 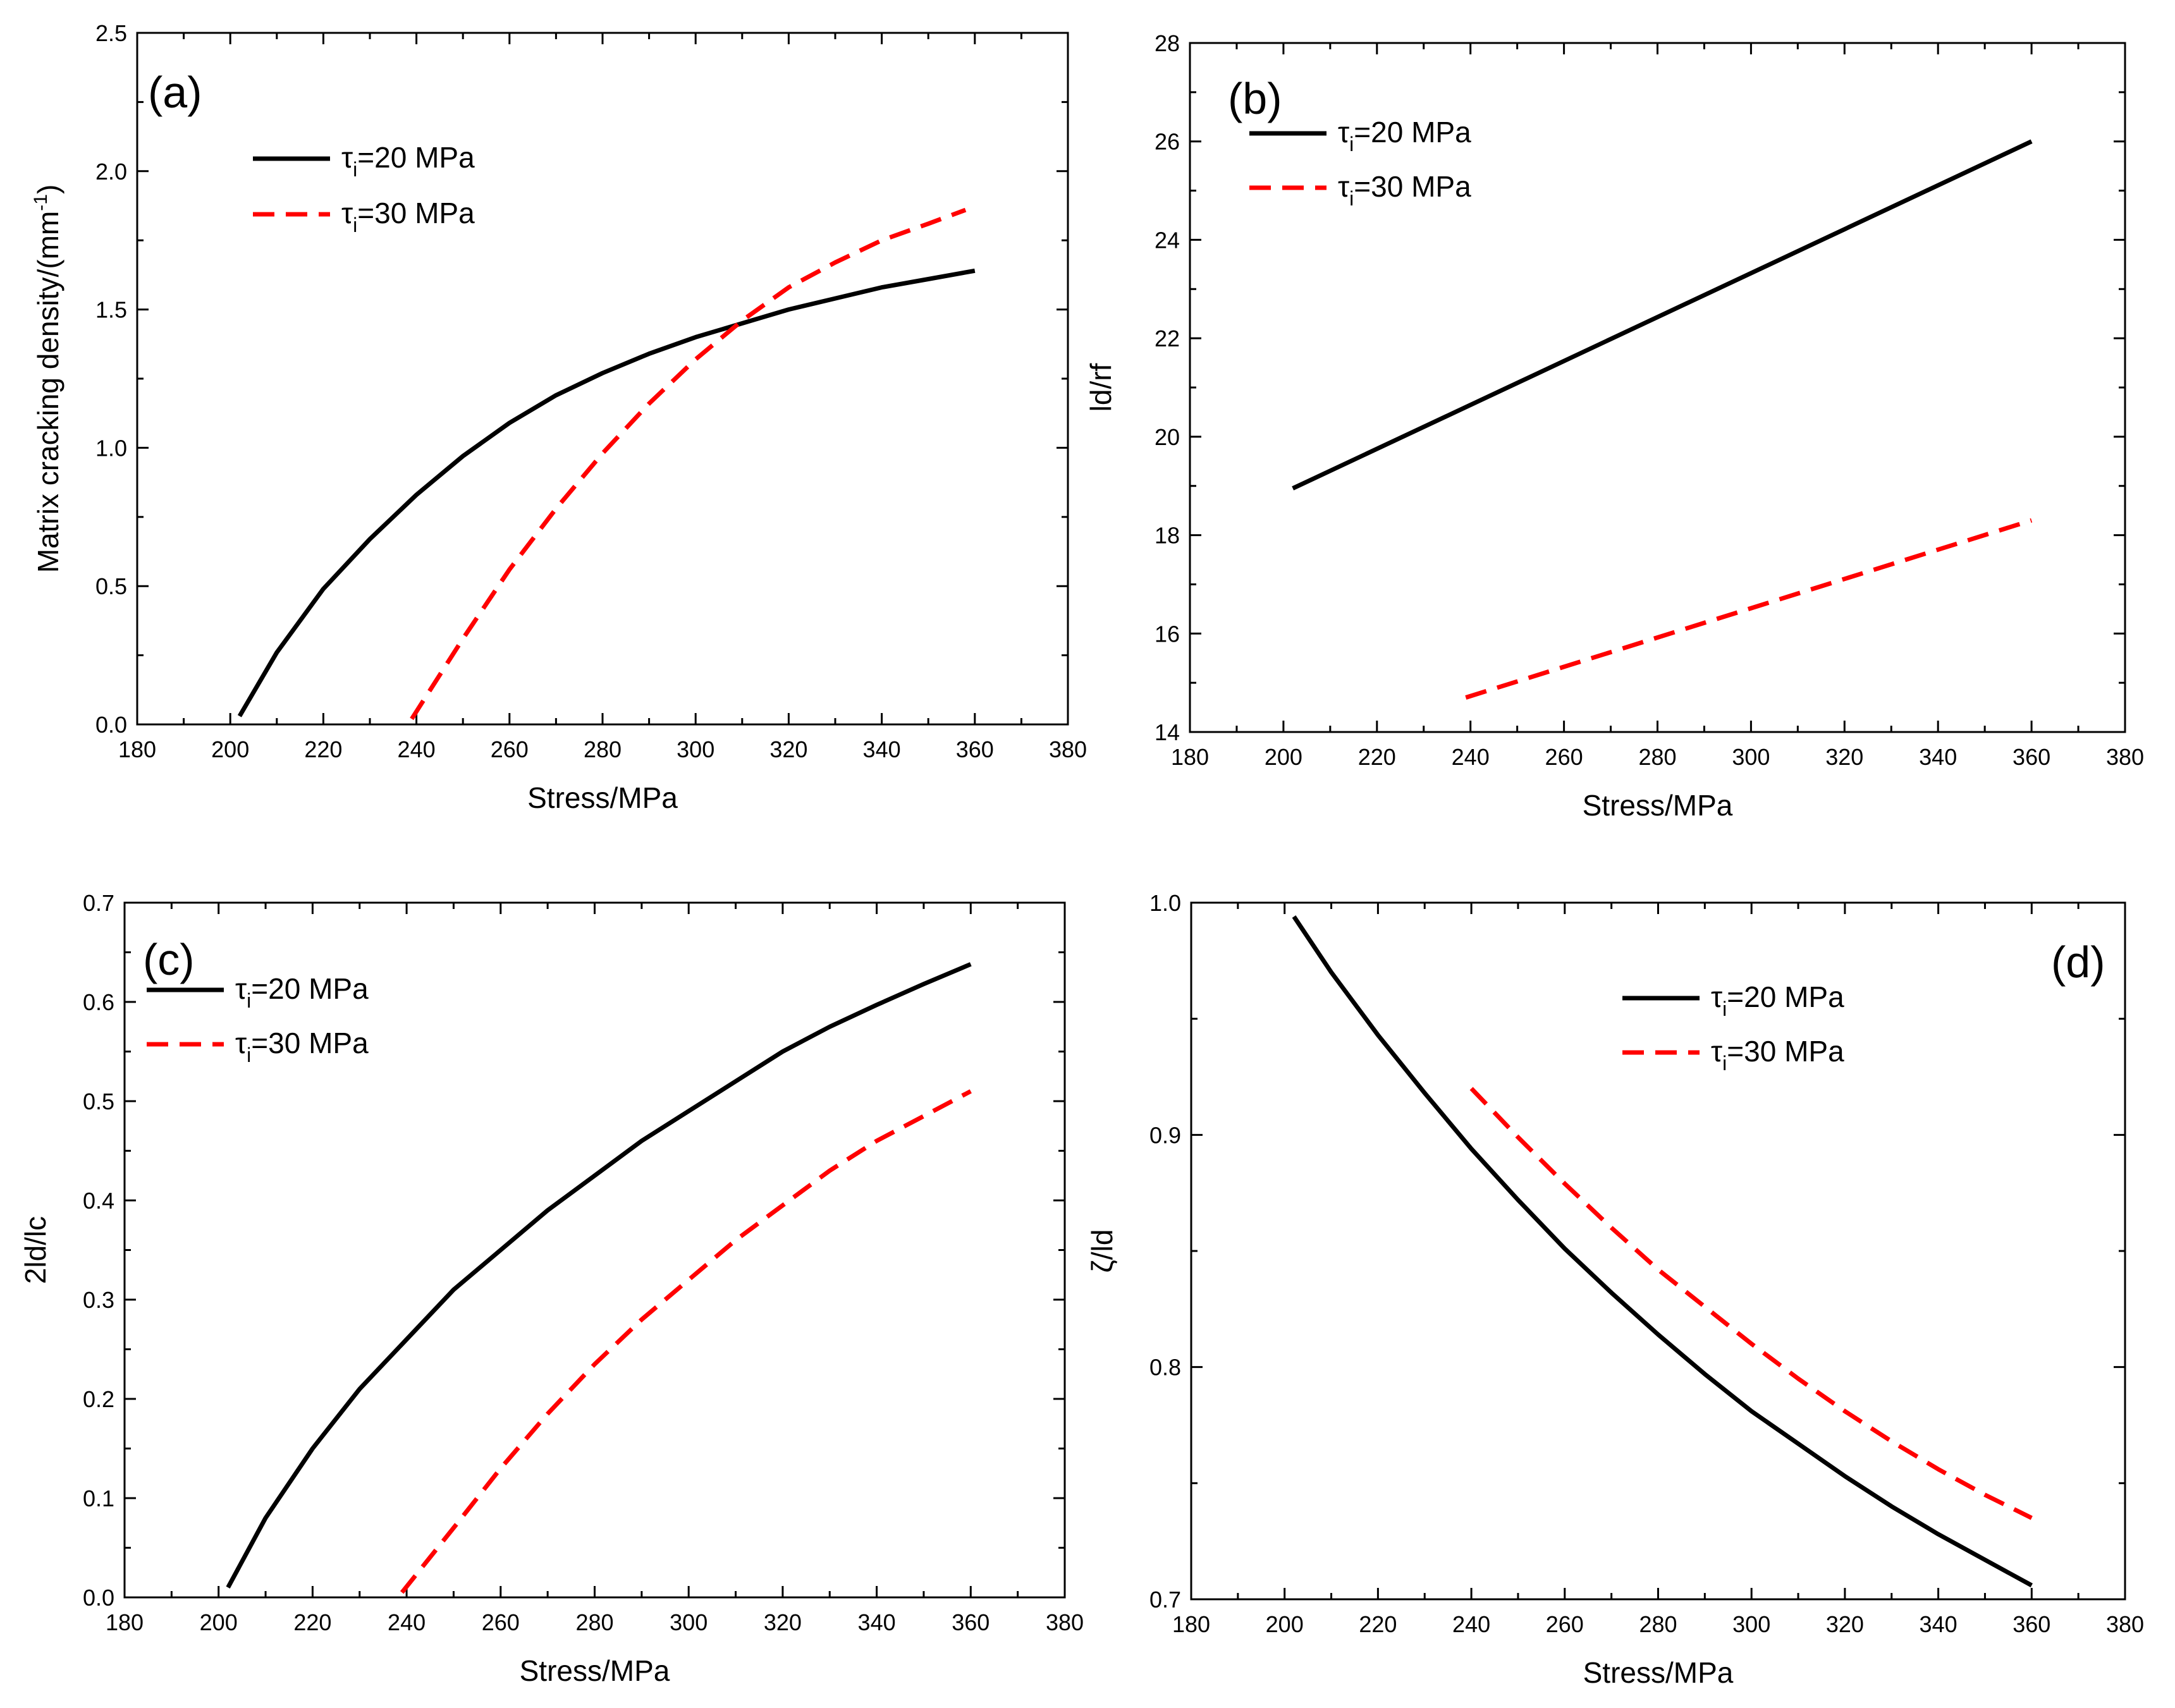 I want to click on y-axis-title: ζ/ld, so click(x=1102, y=1251).